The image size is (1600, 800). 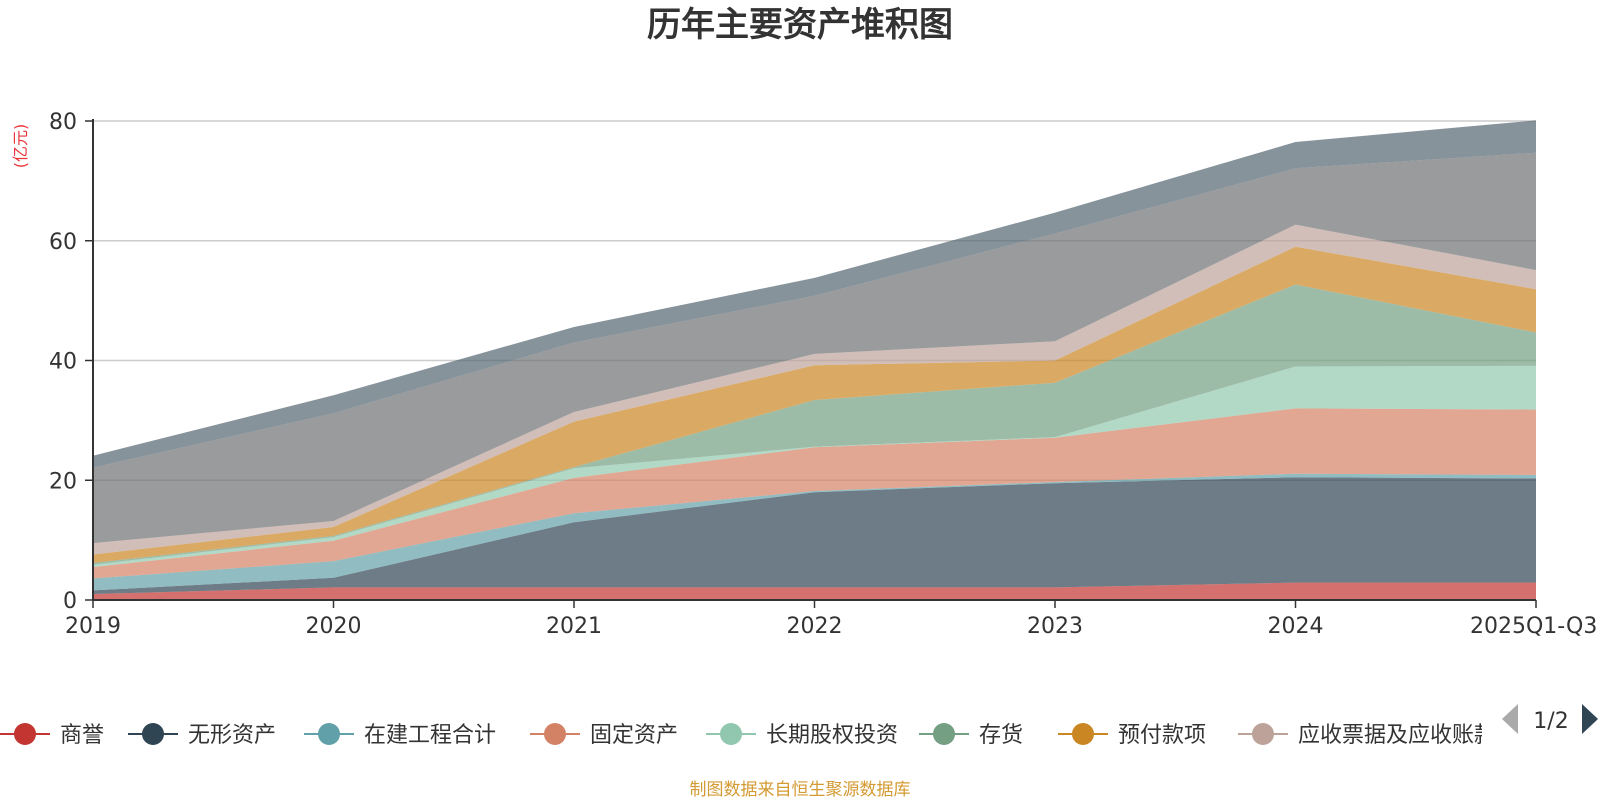 I want to click on legend-label: 在建工程合计, so click(x=430, y=735).